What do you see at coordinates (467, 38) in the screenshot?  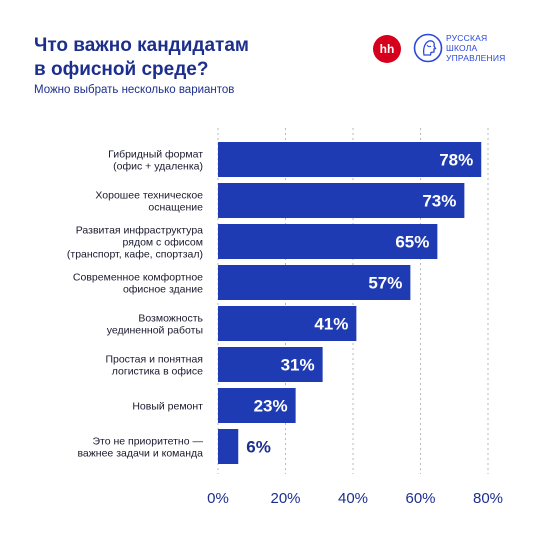 I see `school-name-line: РУССКАЯ` at bounding box center [467, 38].